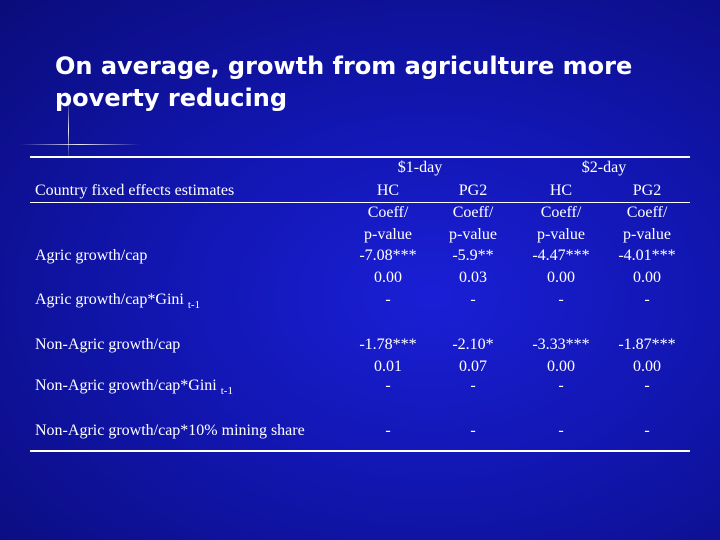  What do you see at coordinates (561, 344) in the screenshot?
I see `cell-nonagric-coeff: -3.33***` at bounding box center [561, 344].